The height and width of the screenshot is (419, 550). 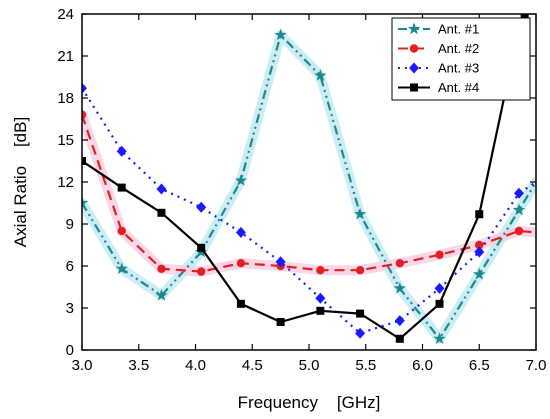 What do you see at coordinates (65, 56) in the screenshot?
I see `y-tick-label: 21` at bounding box center [65, 56].